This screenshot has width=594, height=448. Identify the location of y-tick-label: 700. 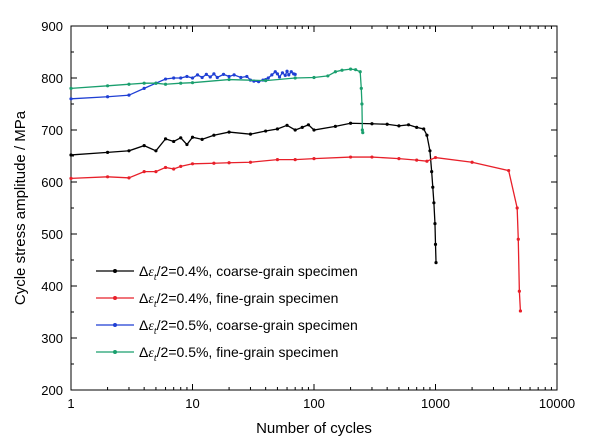
(52, 130).